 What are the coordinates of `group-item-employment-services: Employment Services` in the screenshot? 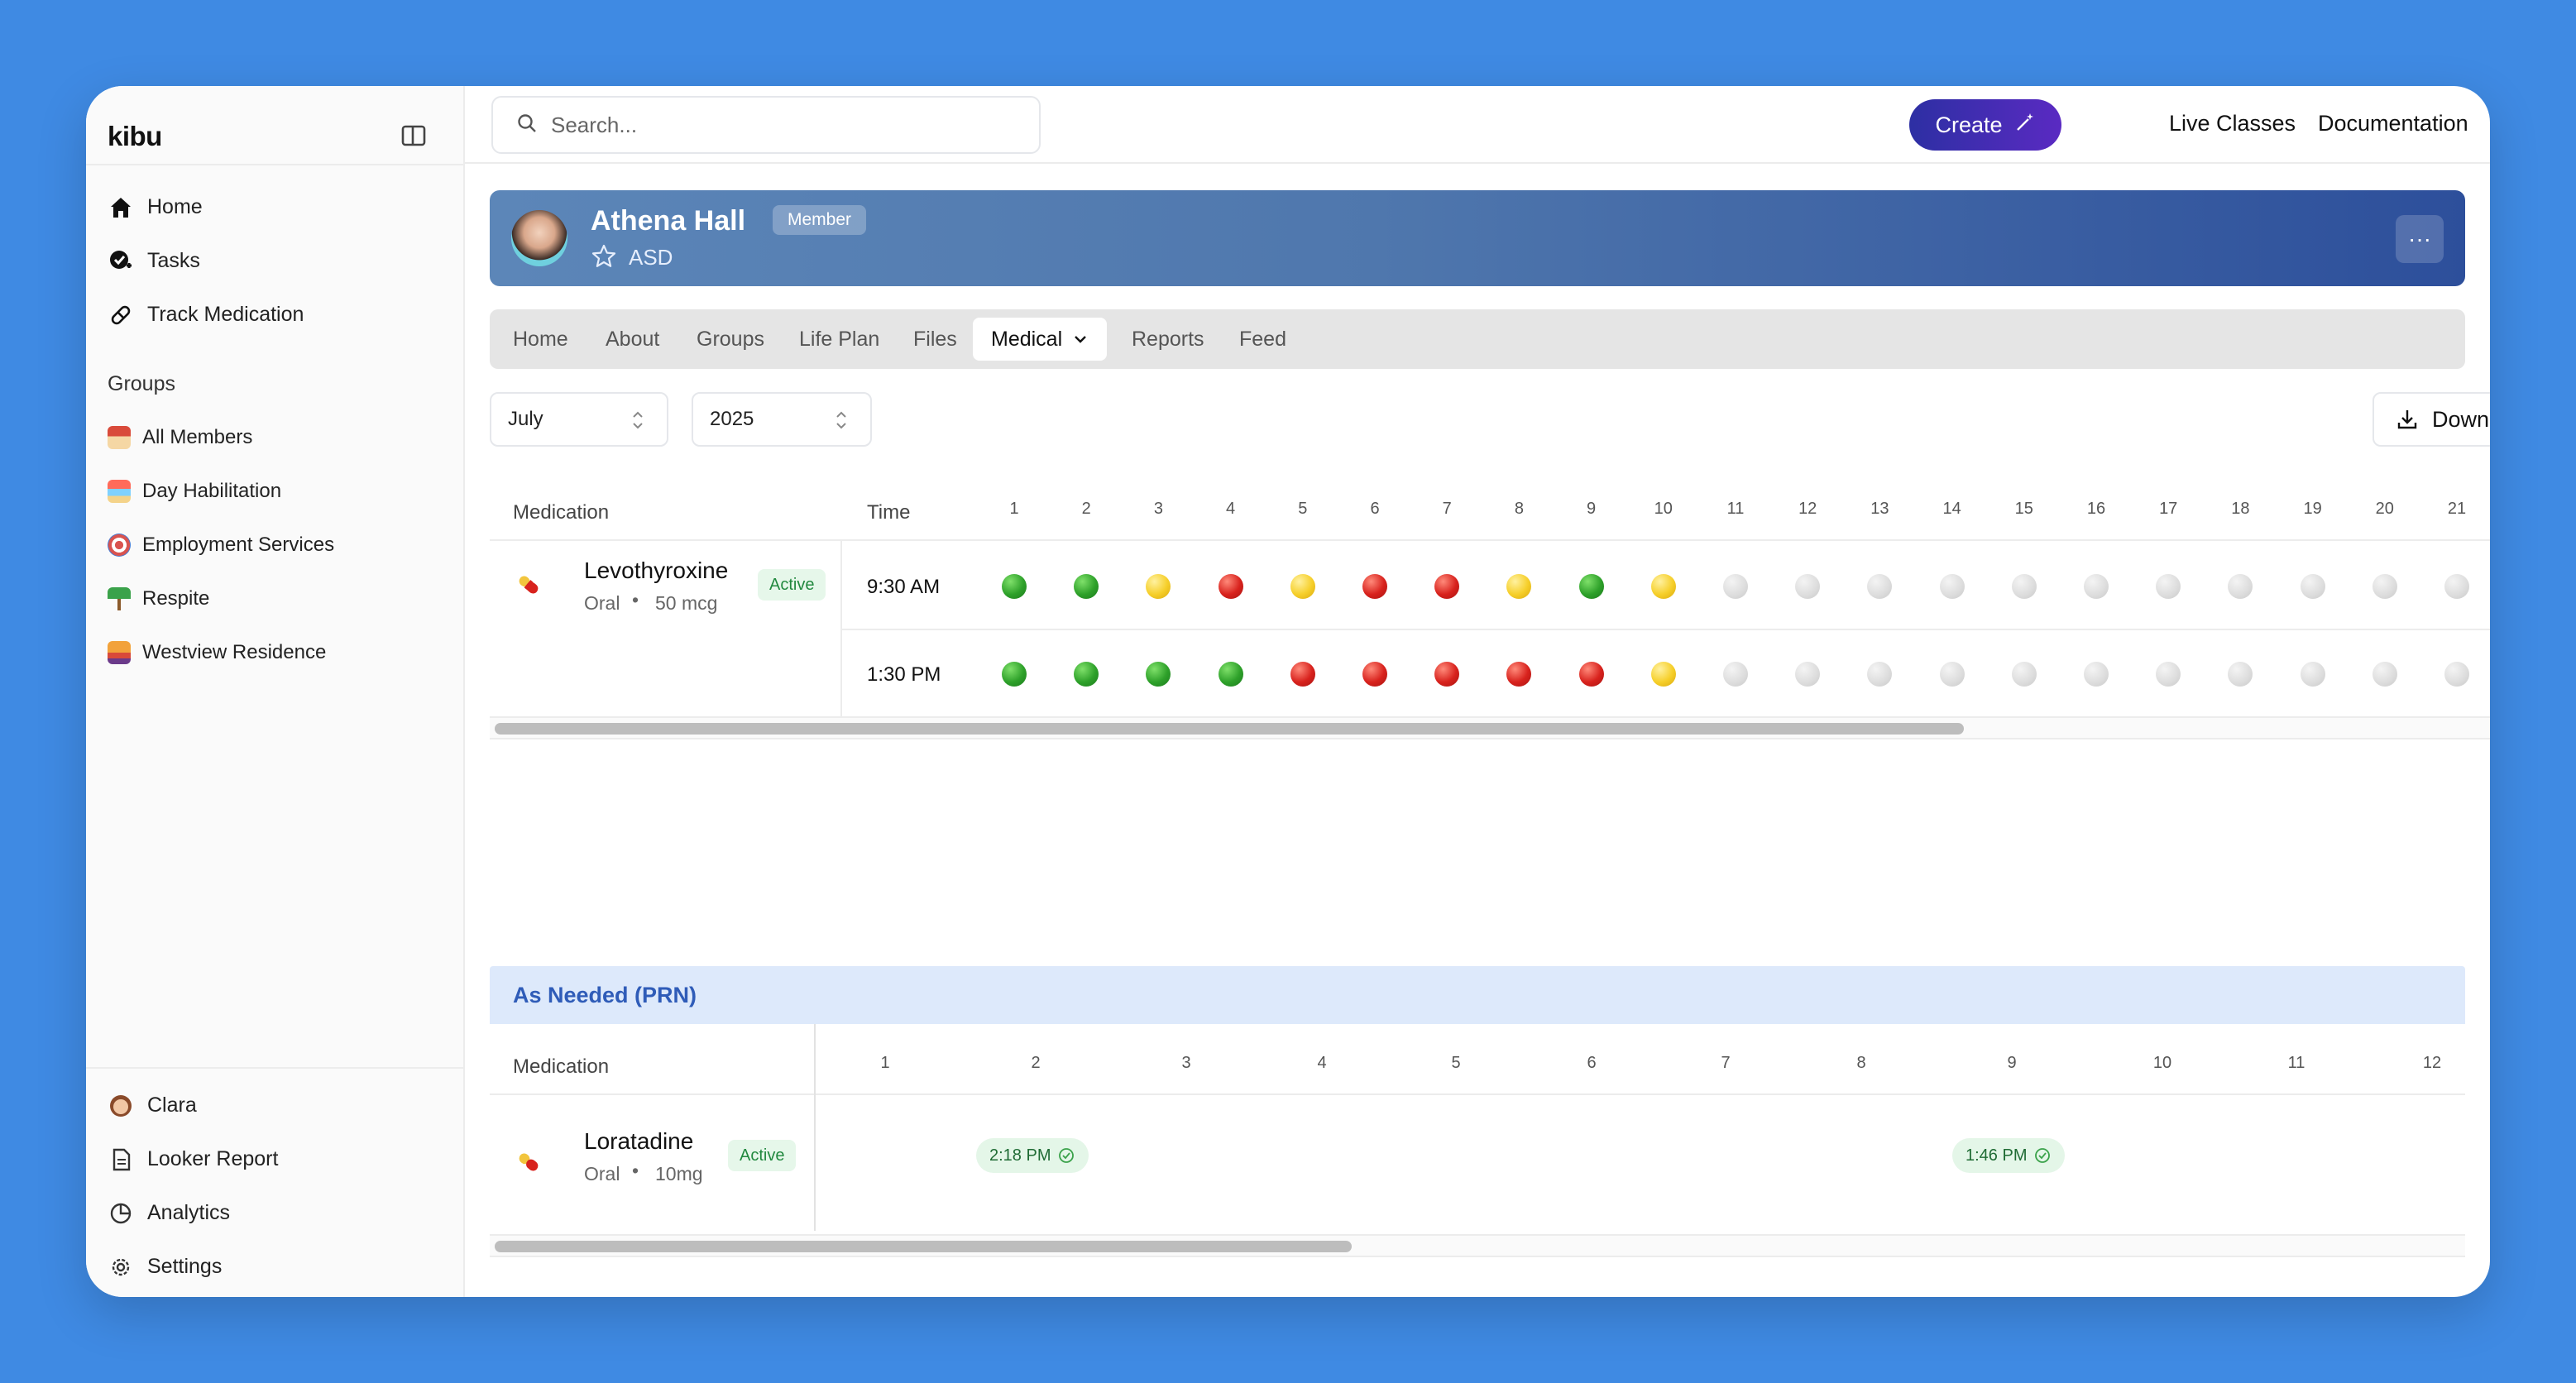 It's located at (277, 545).